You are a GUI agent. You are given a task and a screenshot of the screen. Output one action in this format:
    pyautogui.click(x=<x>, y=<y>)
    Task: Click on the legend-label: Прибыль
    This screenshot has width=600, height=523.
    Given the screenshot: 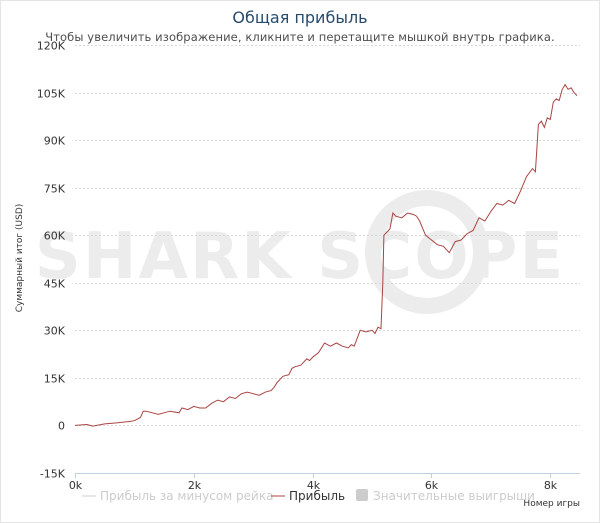 What is the action you would take?
    pyautogui.click(x=317, y=496)
    